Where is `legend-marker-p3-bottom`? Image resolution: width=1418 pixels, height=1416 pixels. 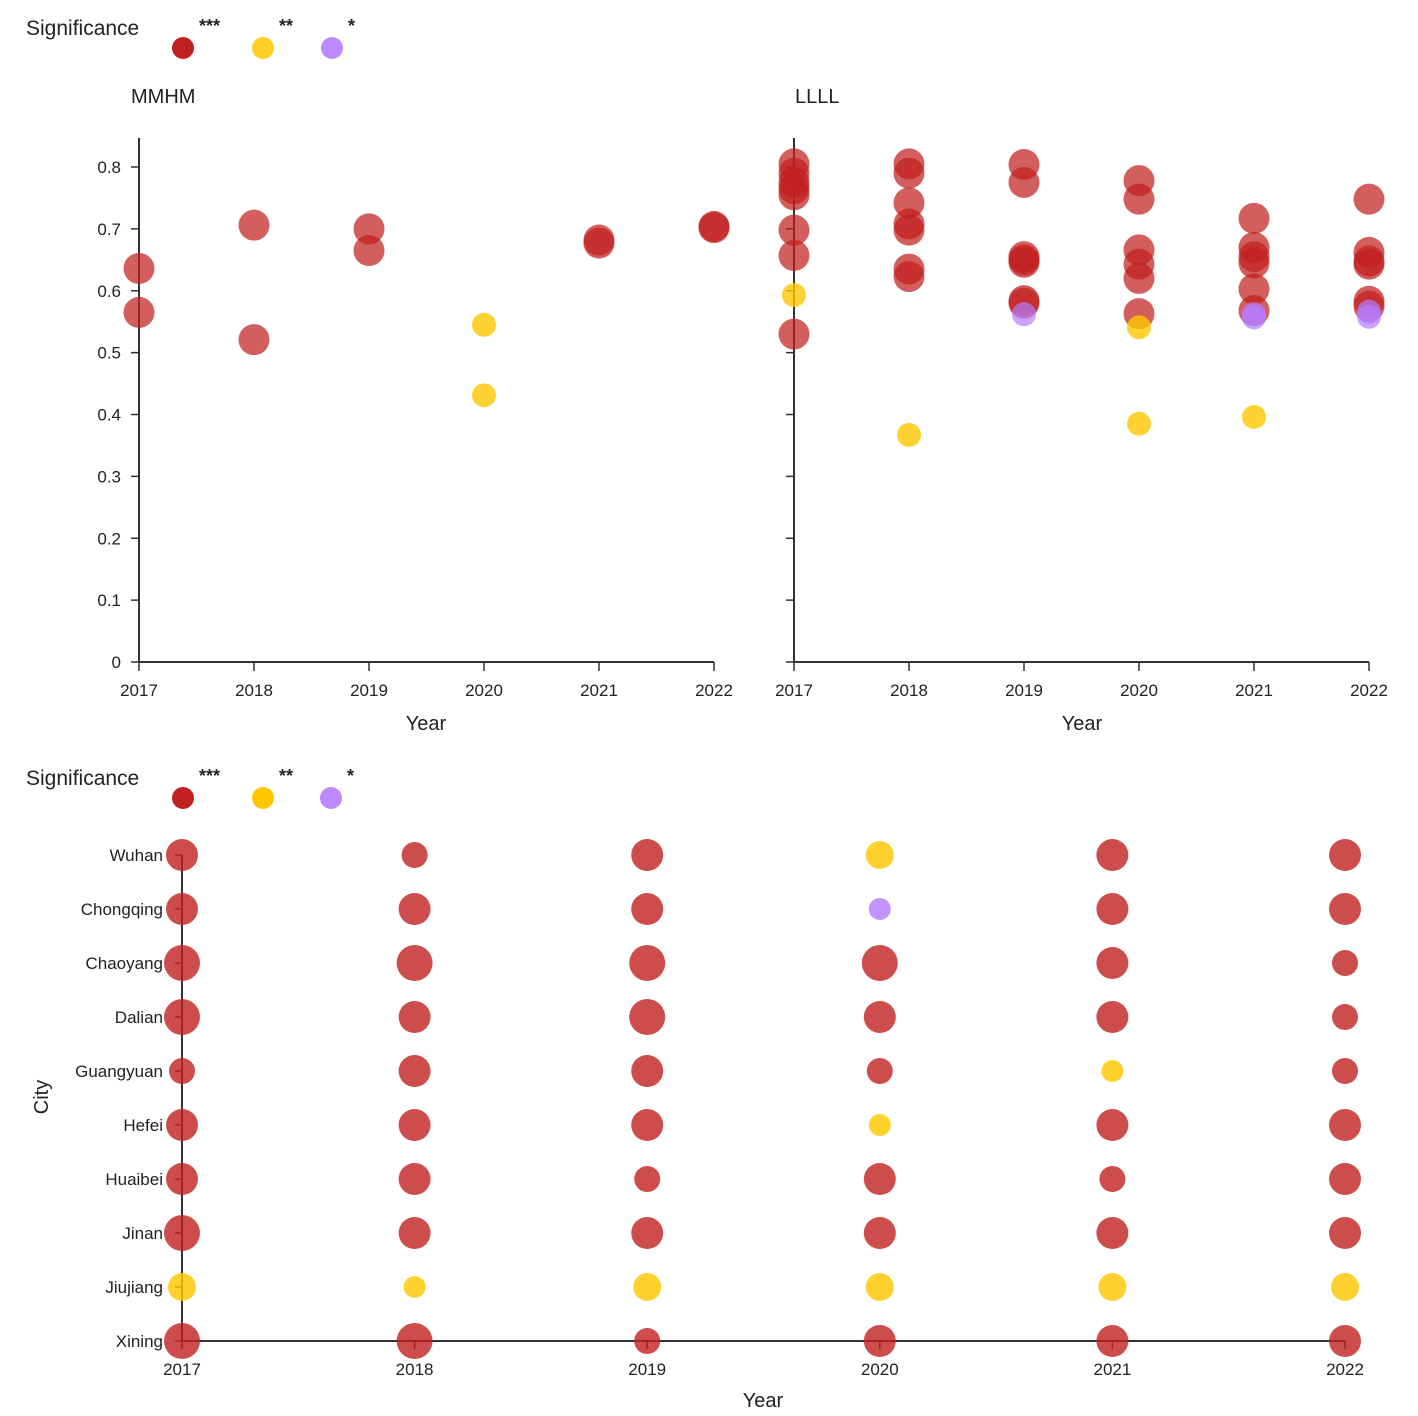 legend-marker-p3-bottom is located at coordinates (183, 798).